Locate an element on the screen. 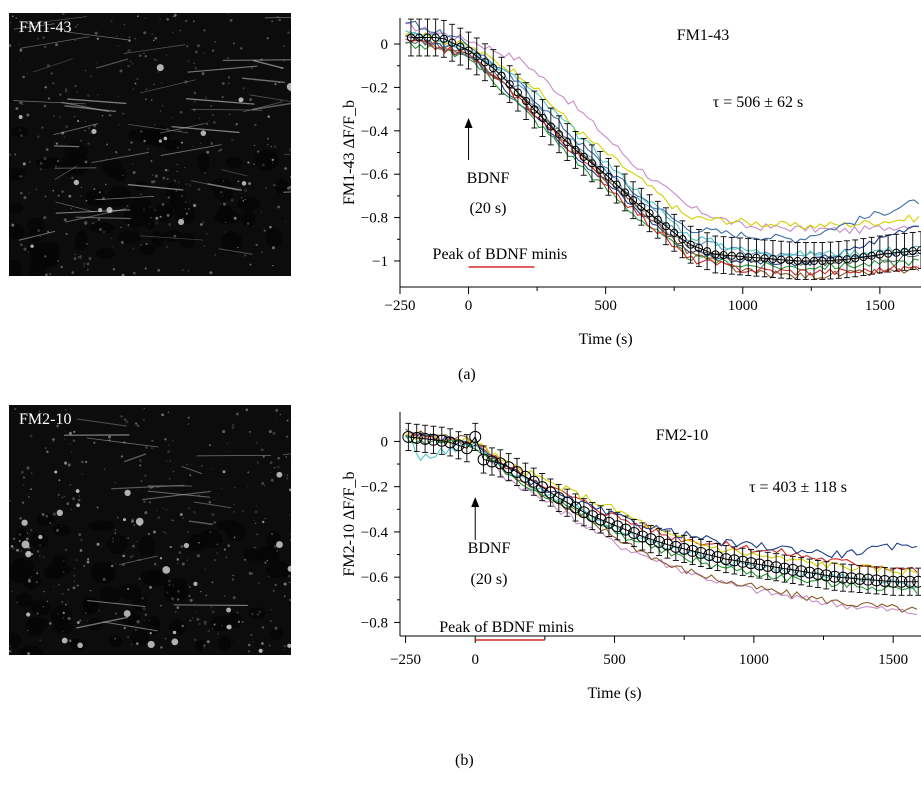 This screenshot has height=785, width=921. x-axis-label: Time (s) is located at coordinates (614, 693).